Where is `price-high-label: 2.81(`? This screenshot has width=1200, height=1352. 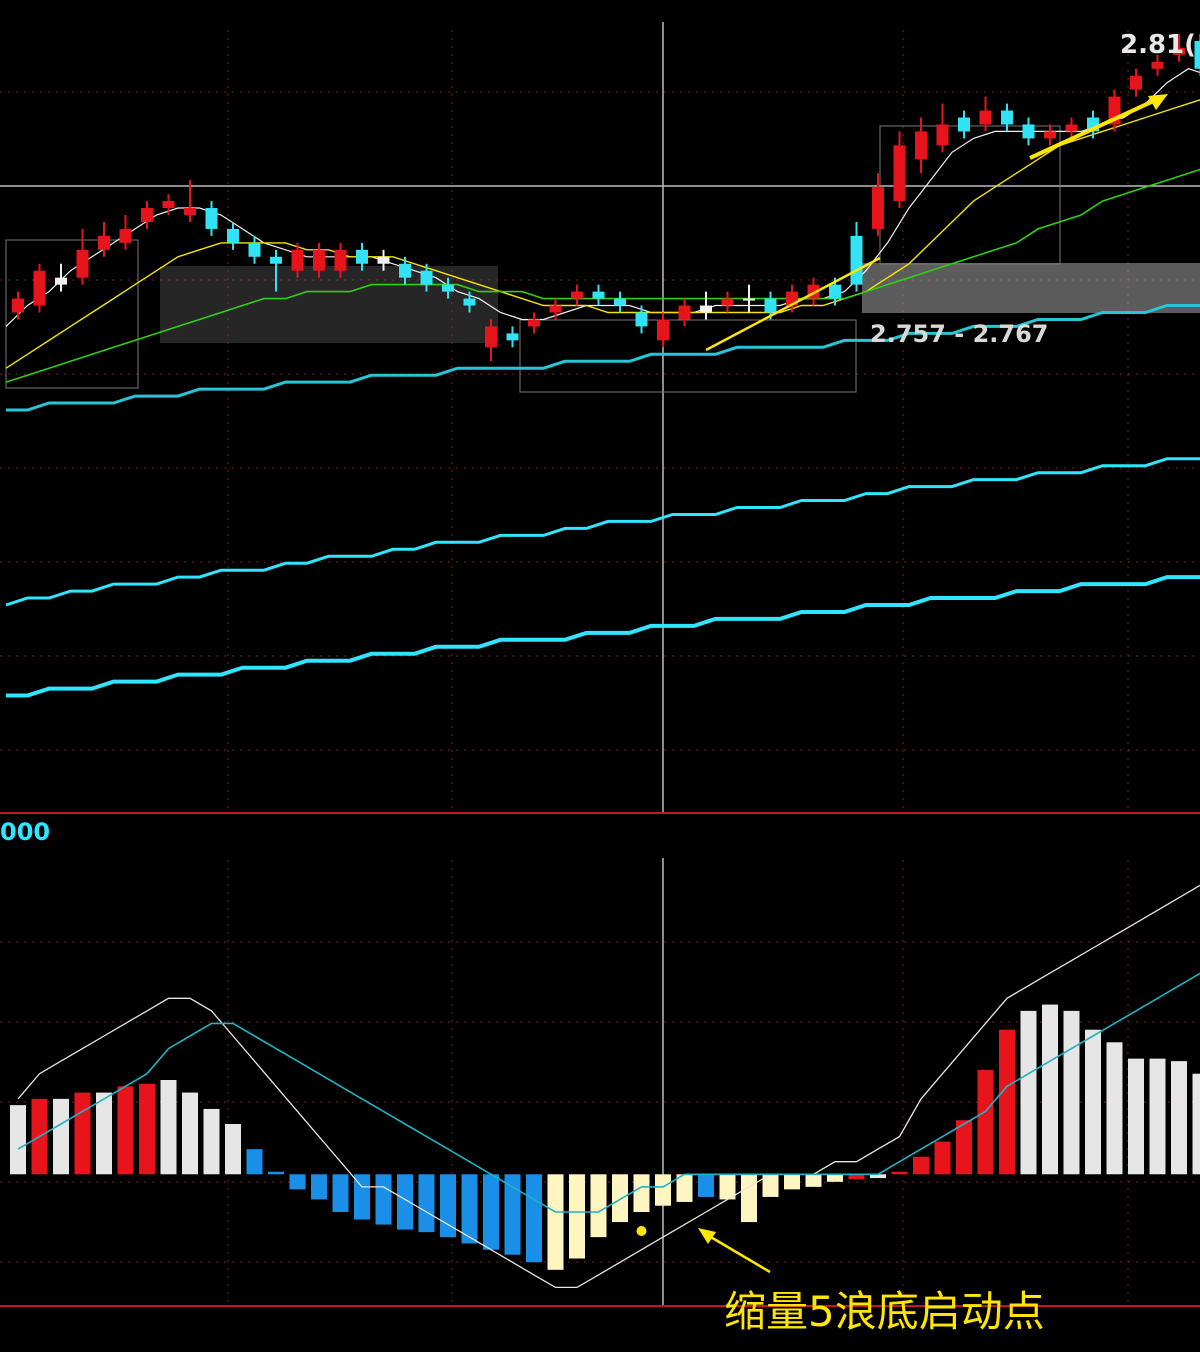 price-high-label: 2.81( is located at coordinates (1158, 45).